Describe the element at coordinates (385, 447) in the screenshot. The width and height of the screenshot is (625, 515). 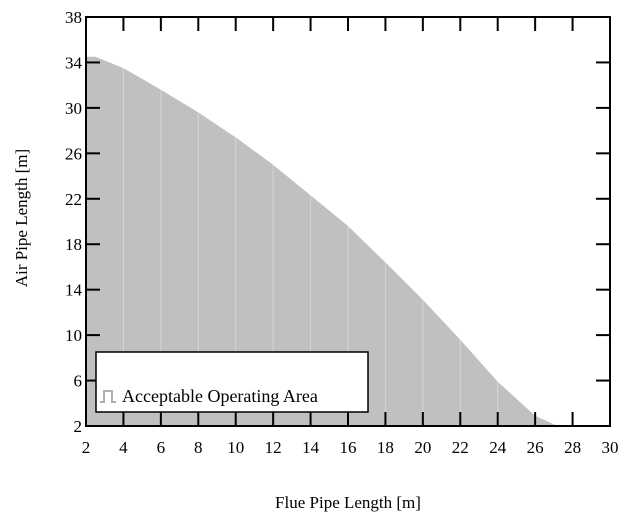
I see `x-tick-label: 18` at that location.